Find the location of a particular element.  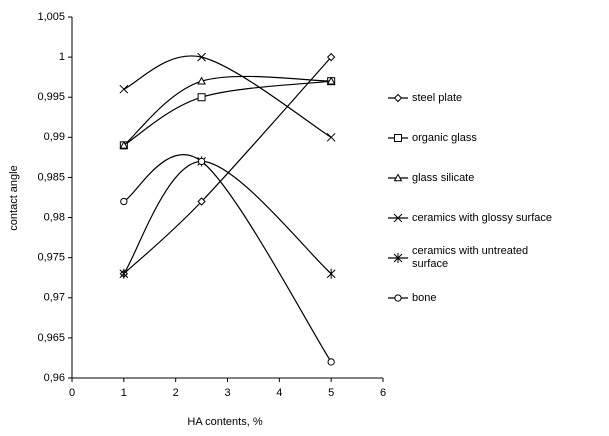

legend-label: ceramics with untreated surface is located at coordinates (470, 257).